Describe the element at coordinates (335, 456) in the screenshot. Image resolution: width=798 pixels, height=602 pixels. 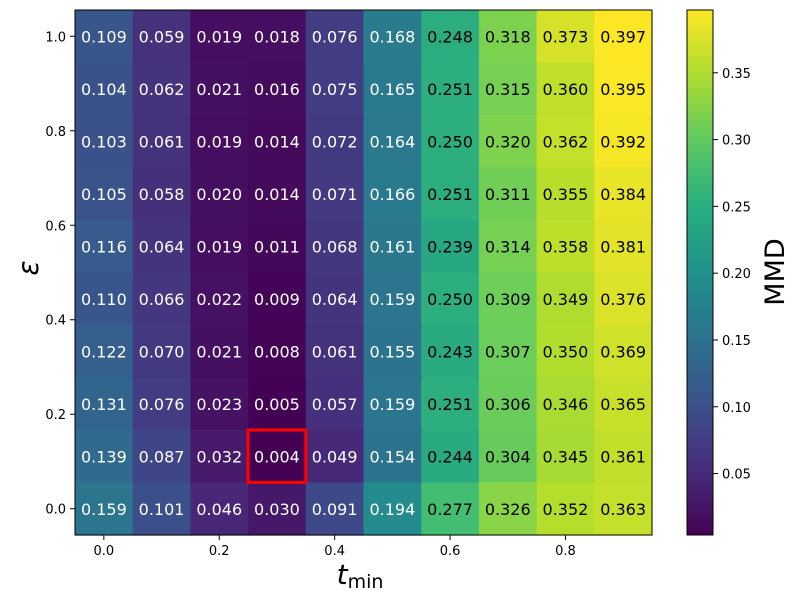
I see `cell-value-label: 0.049` at that location.